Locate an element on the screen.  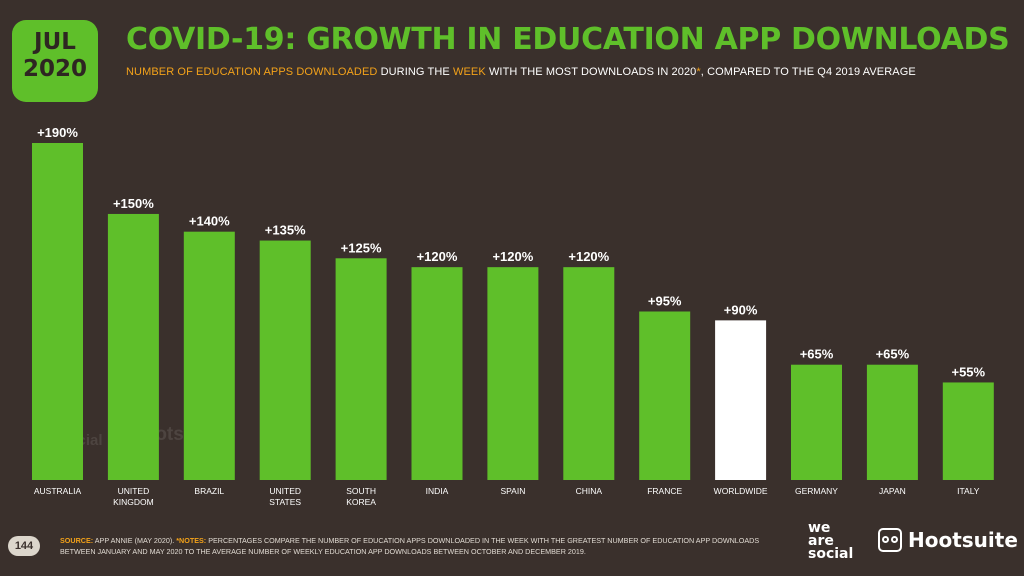
data-label: +125% is located at coordinates (361, 247).